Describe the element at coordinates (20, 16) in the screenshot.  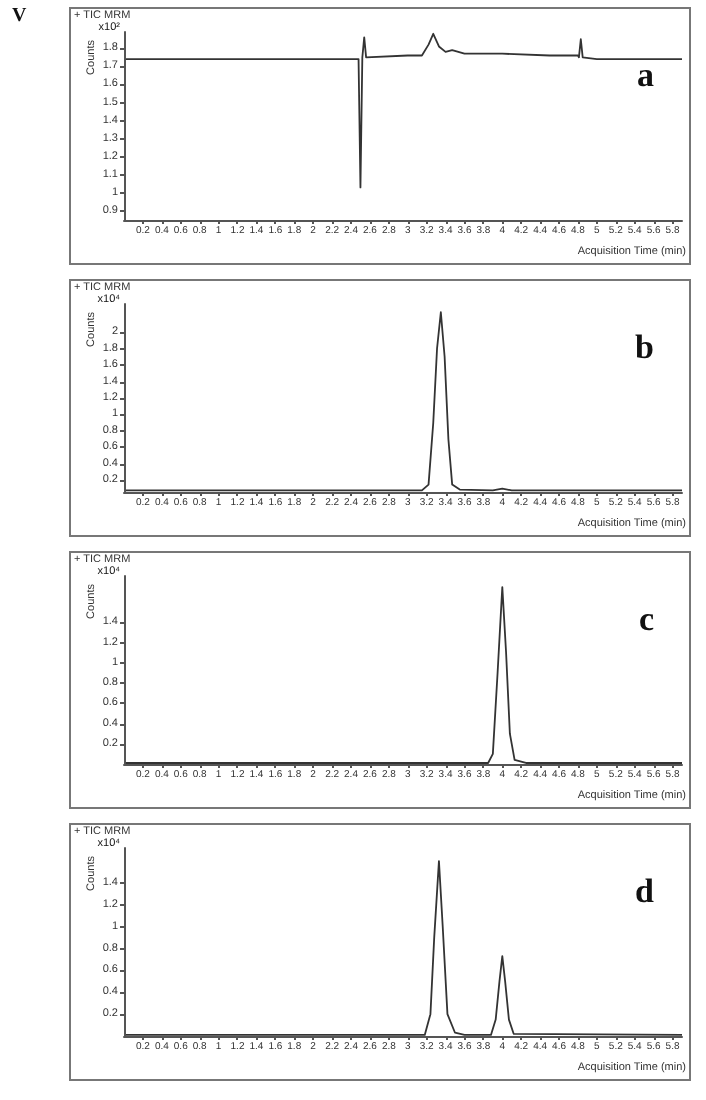
I see `text: V` at that location.